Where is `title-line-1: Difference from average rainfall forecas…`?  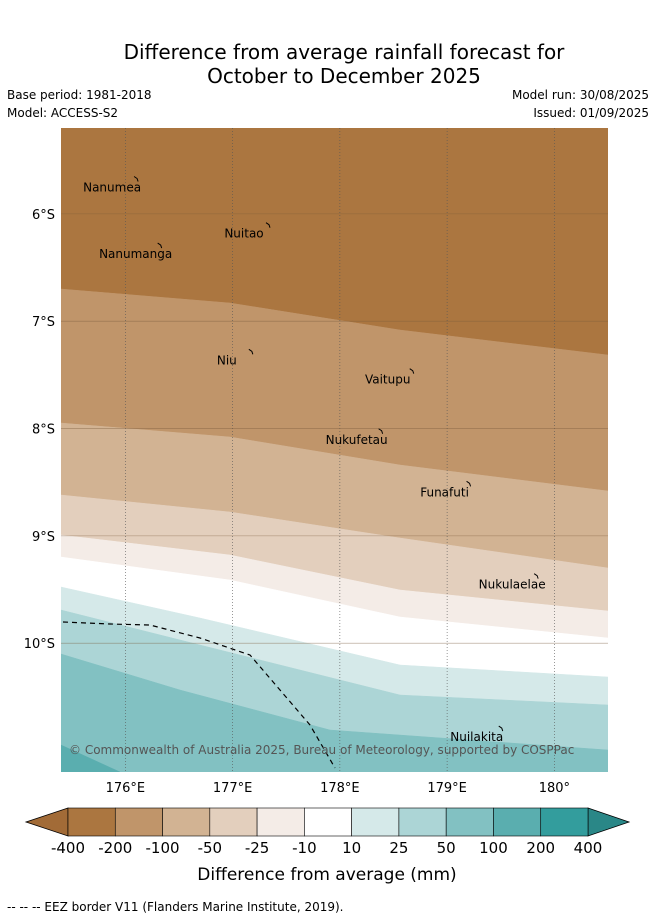
title-line-1: Difference from average rainfall forecas… is located at coordinates (344, 52).